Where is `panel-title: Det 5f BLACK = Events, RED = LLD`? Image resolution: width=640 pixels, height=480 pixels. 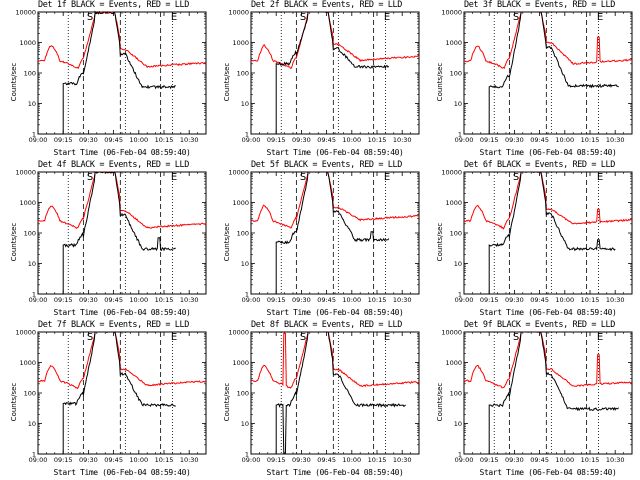 panel-title: Det 5f BLACK = Events, RED = LLD is located at coordinates (326, 165).